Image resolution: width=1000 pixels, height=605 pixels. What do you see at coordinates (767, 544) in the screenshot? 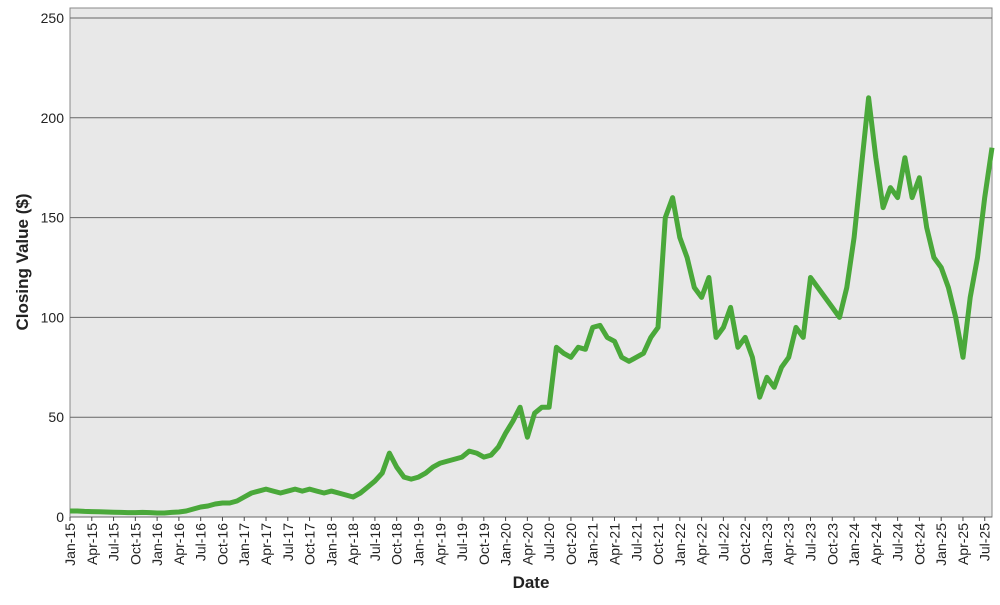
I see `x-tick-label: Jan-23` at bounding box center [767, 544].